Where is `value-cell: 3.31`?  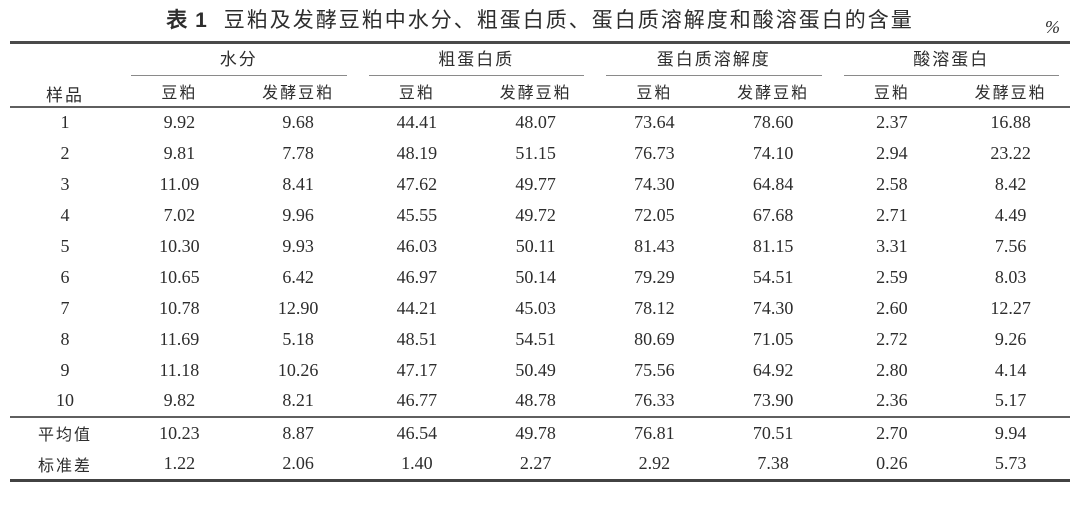 value-cell: 3.31 is located at coordinates (892, 245).